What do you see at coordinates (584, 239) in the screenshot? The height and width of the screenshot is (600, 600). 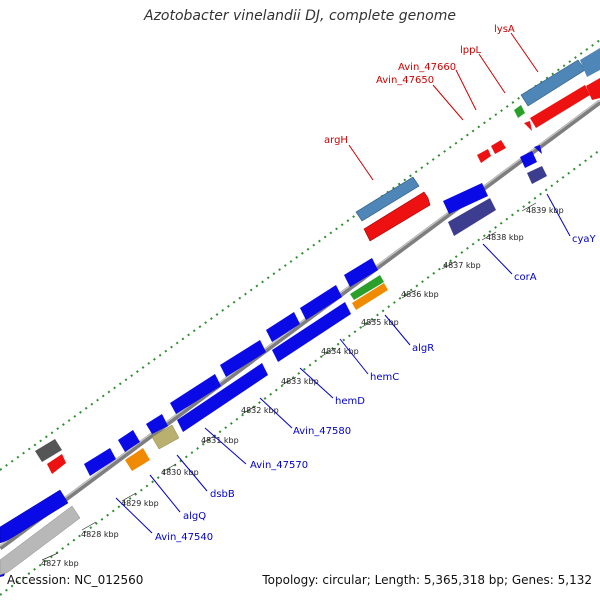 I see `gene-label-cyaY: cyaY` at bounding box center [584, 239].